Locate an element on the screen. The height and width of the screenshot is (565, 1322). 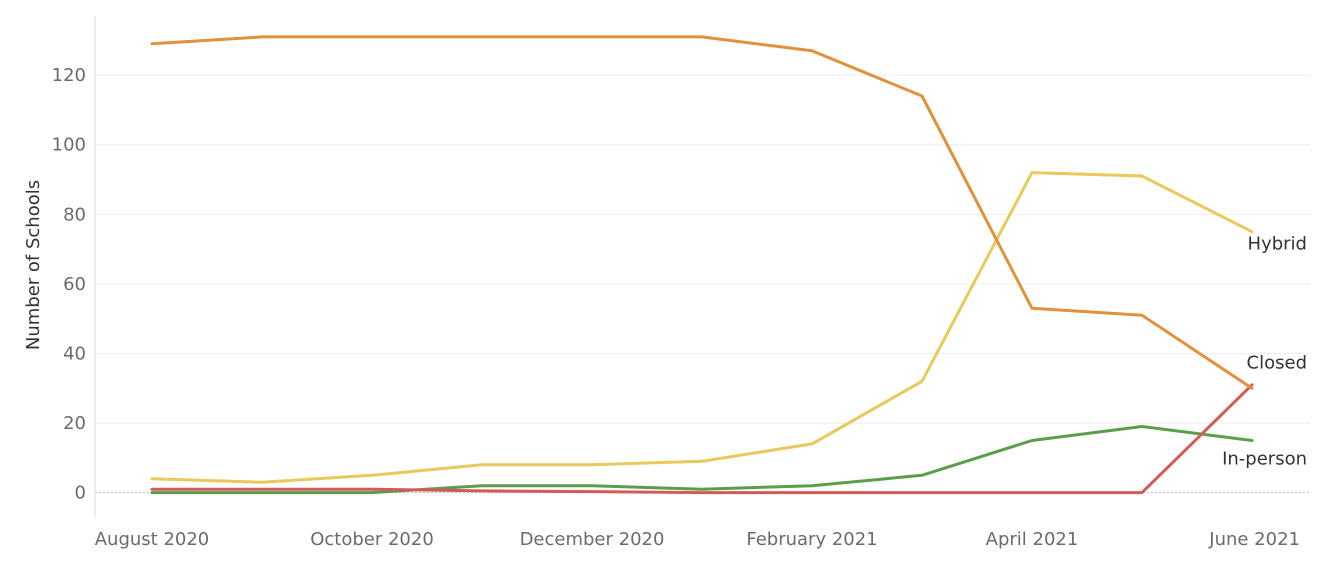
x-tick-label: August 2020 is located at coordinates (152, 539).